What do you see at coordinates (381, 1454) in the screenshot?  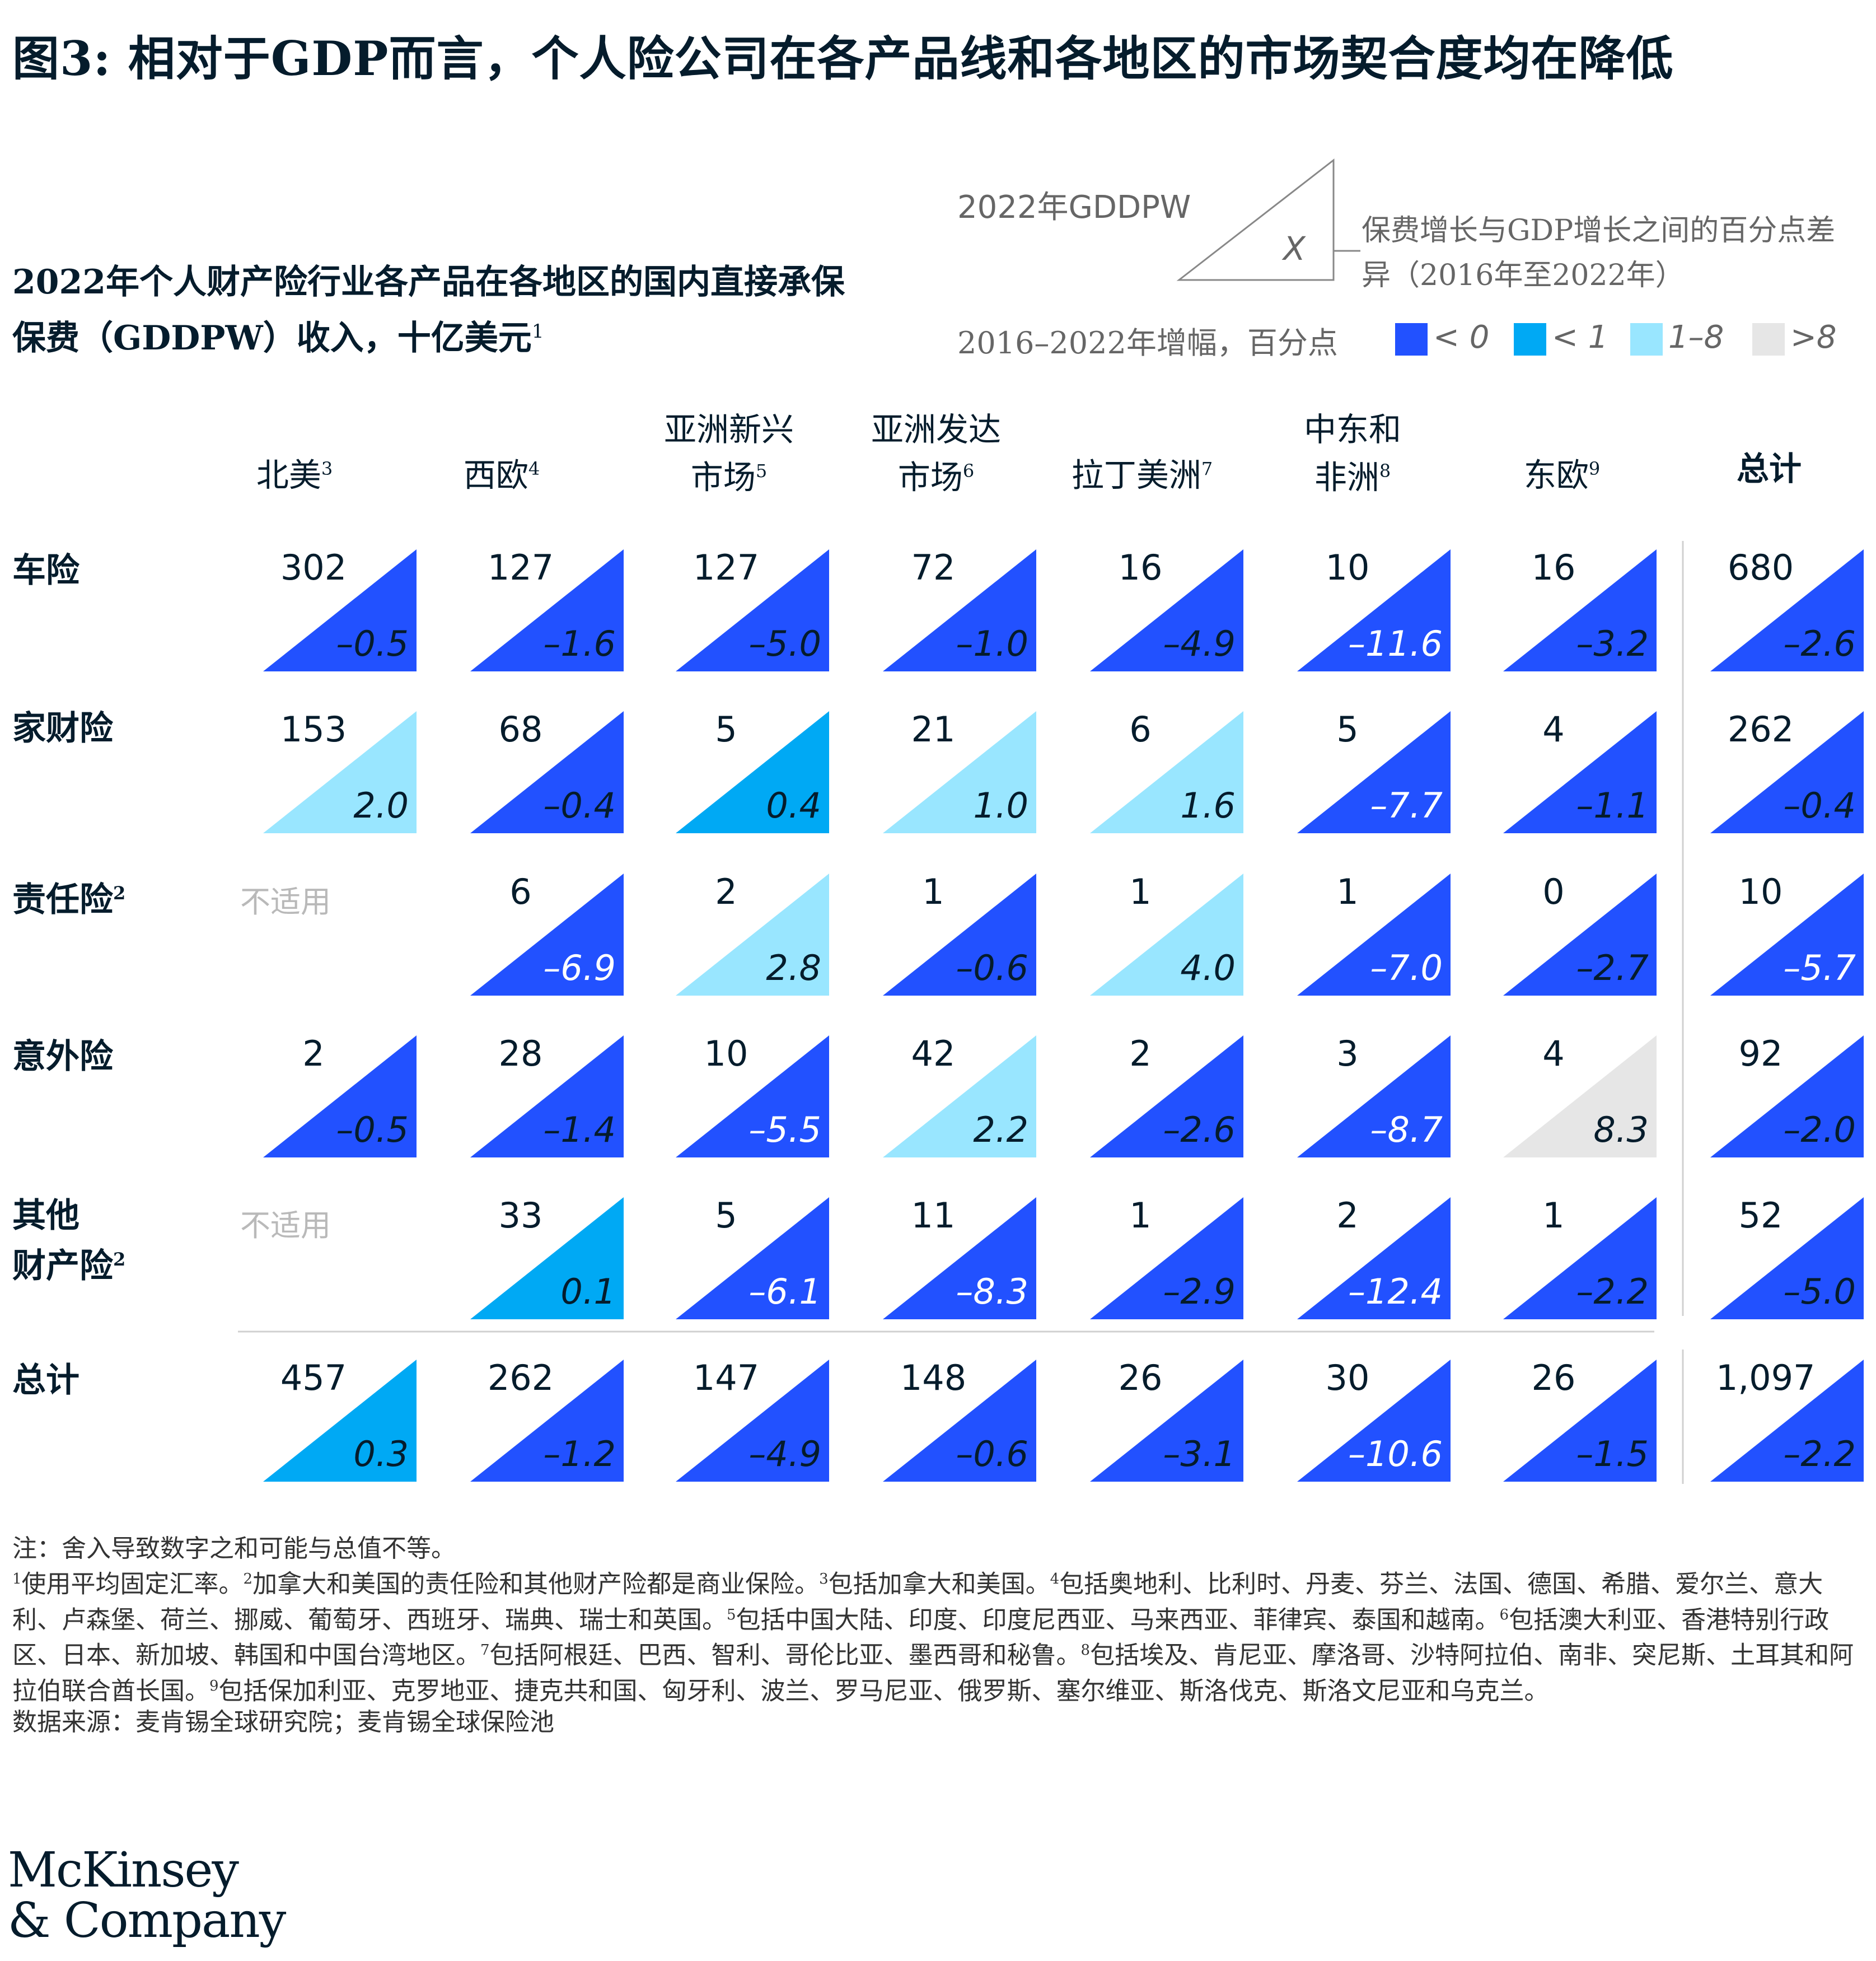 I see `growth-label: 0.3` at bounding box center [381, 1454].